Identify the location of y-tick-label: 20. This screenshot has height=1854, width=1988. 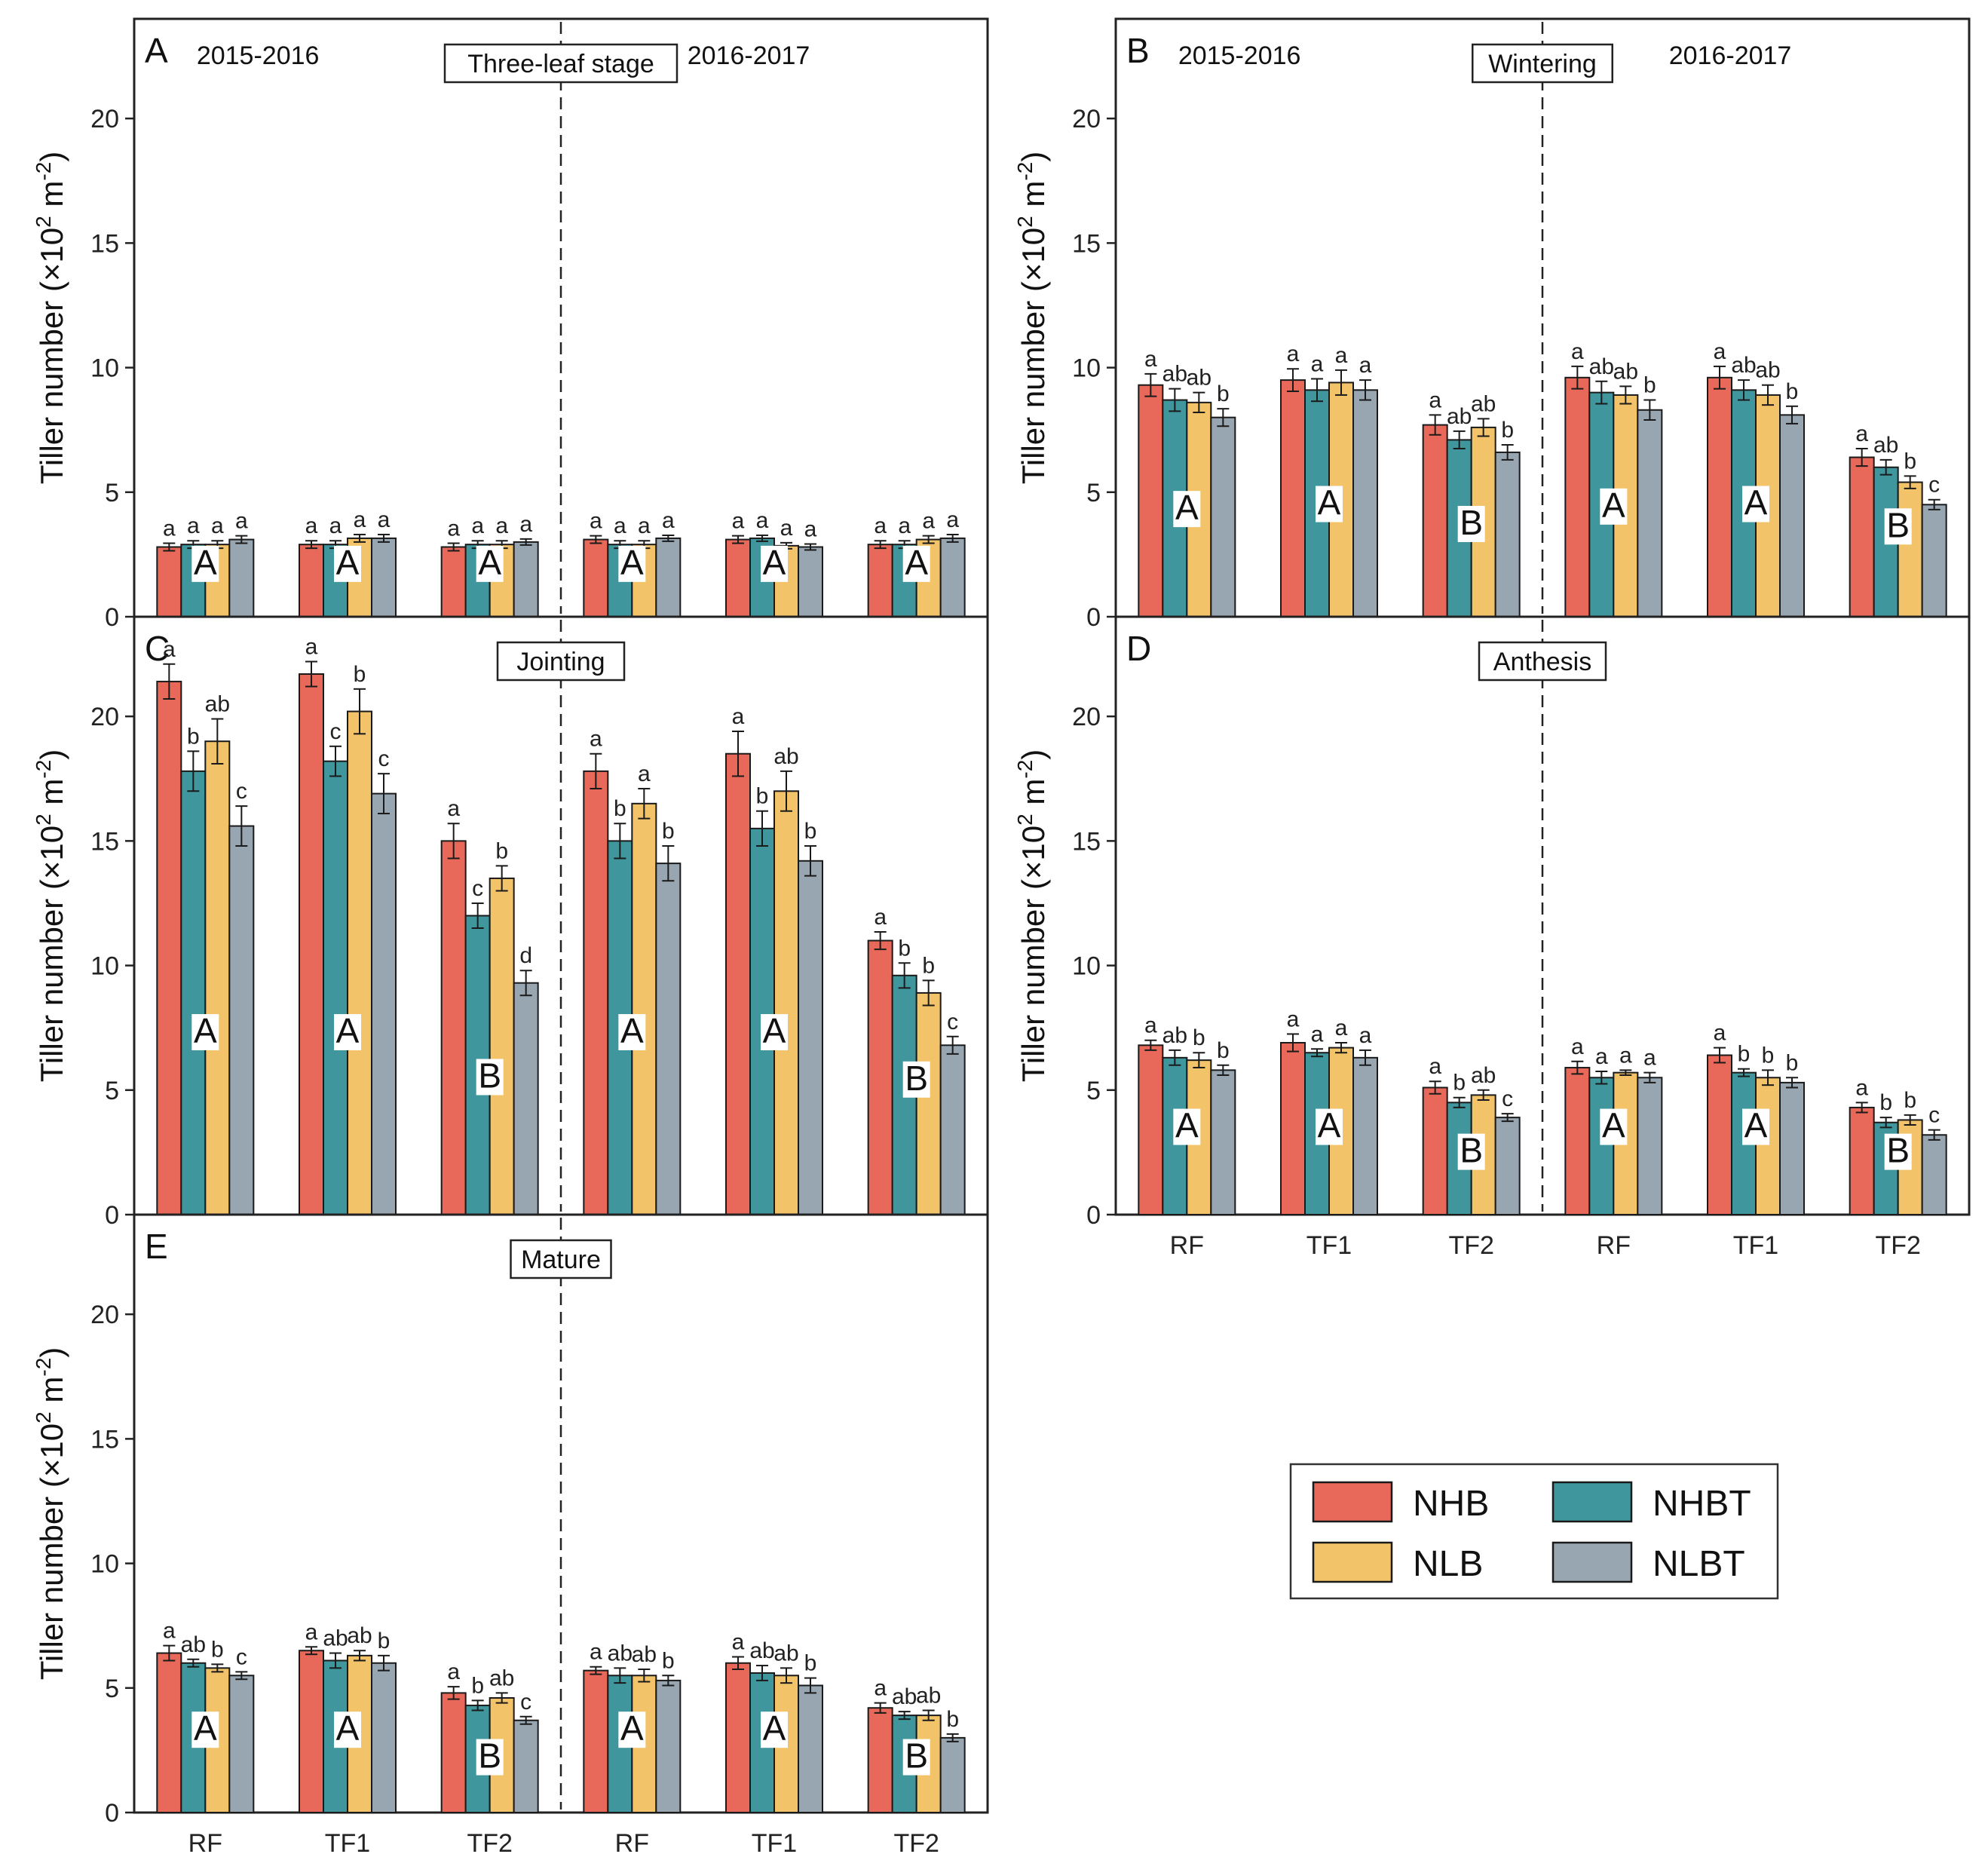
(1086, 119).